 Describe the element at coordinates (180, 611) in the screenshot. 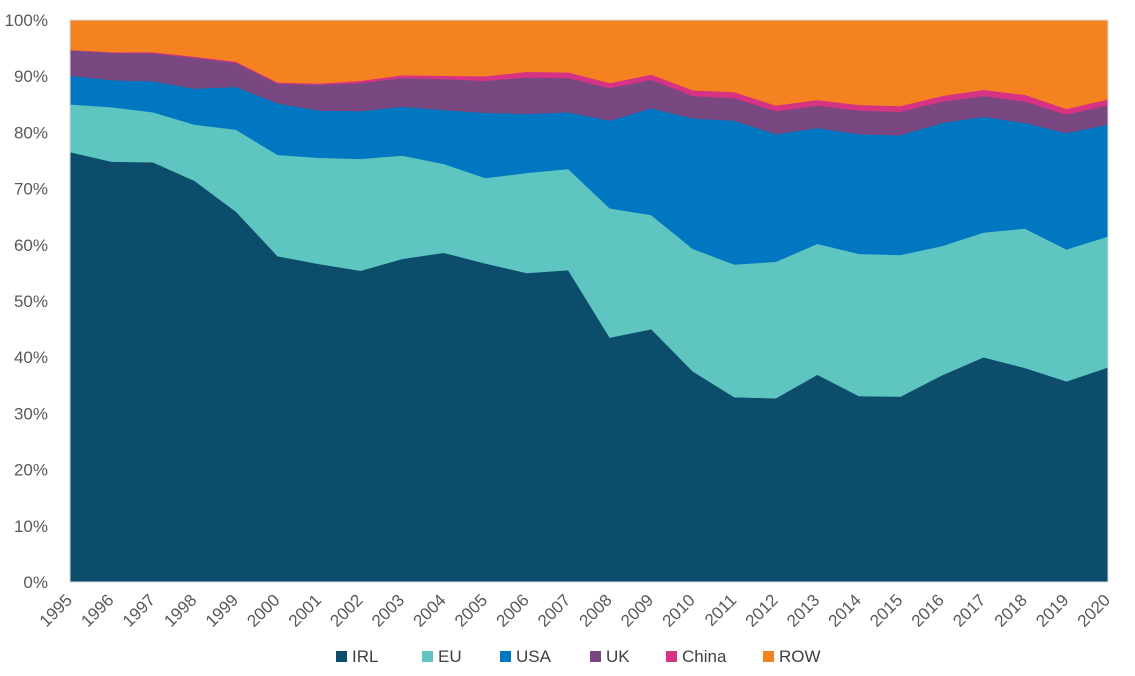

I see `x-tick-label: 1998` at that location.